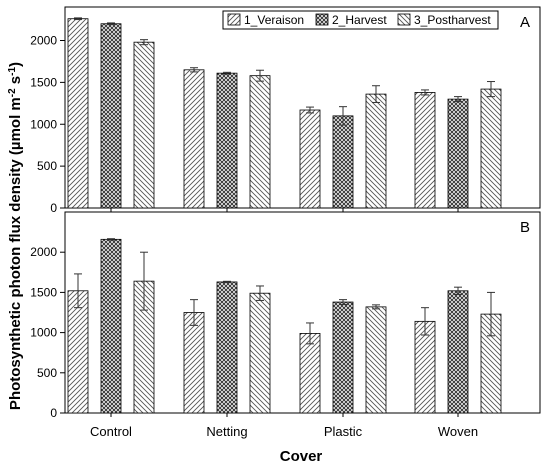  What do you see at coordinates (274, 20) in the screenshot?
I see `legend-label: 1_Veraison` at bounding box center [274, 20].